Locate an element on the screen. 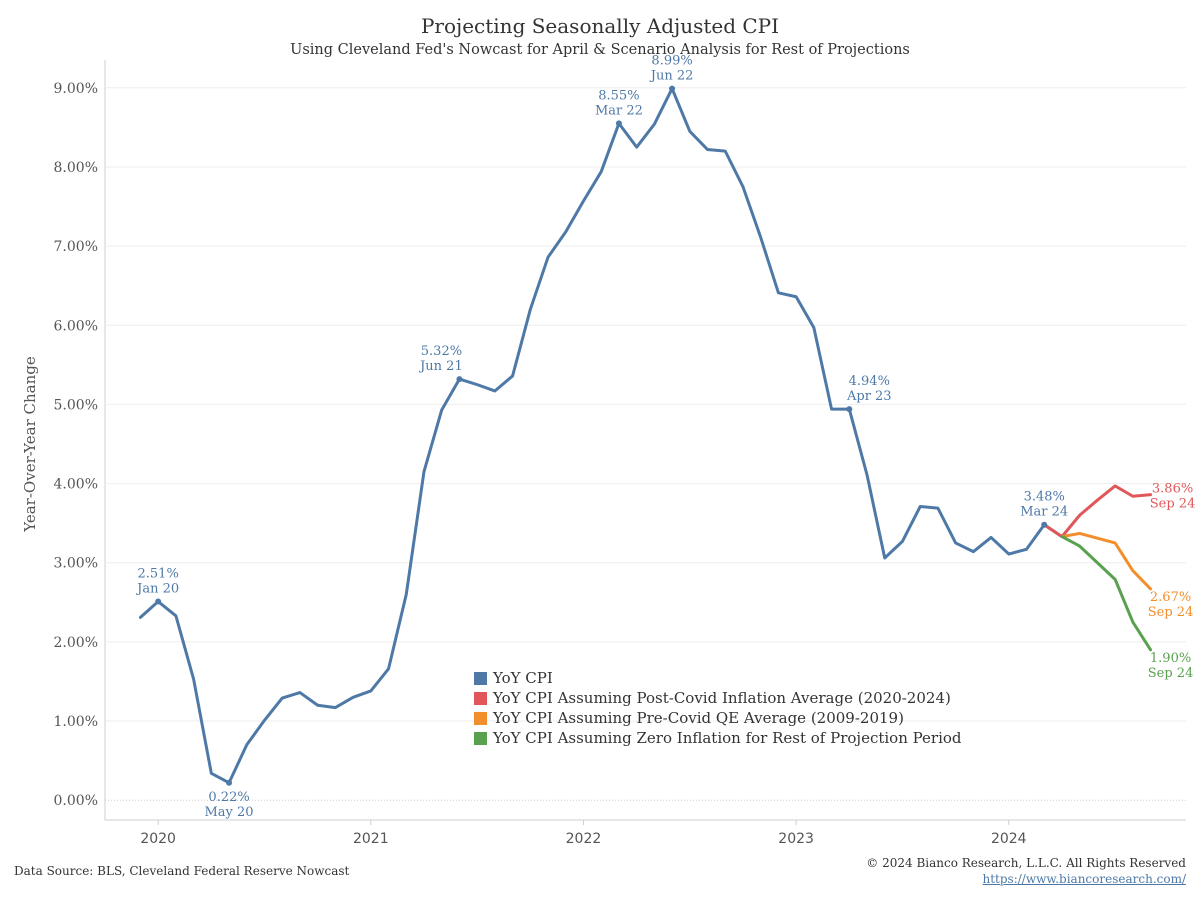 This screenshot has width=1200, height=900. y-tick-label: 3.00% is located at coordinates (76, 564).